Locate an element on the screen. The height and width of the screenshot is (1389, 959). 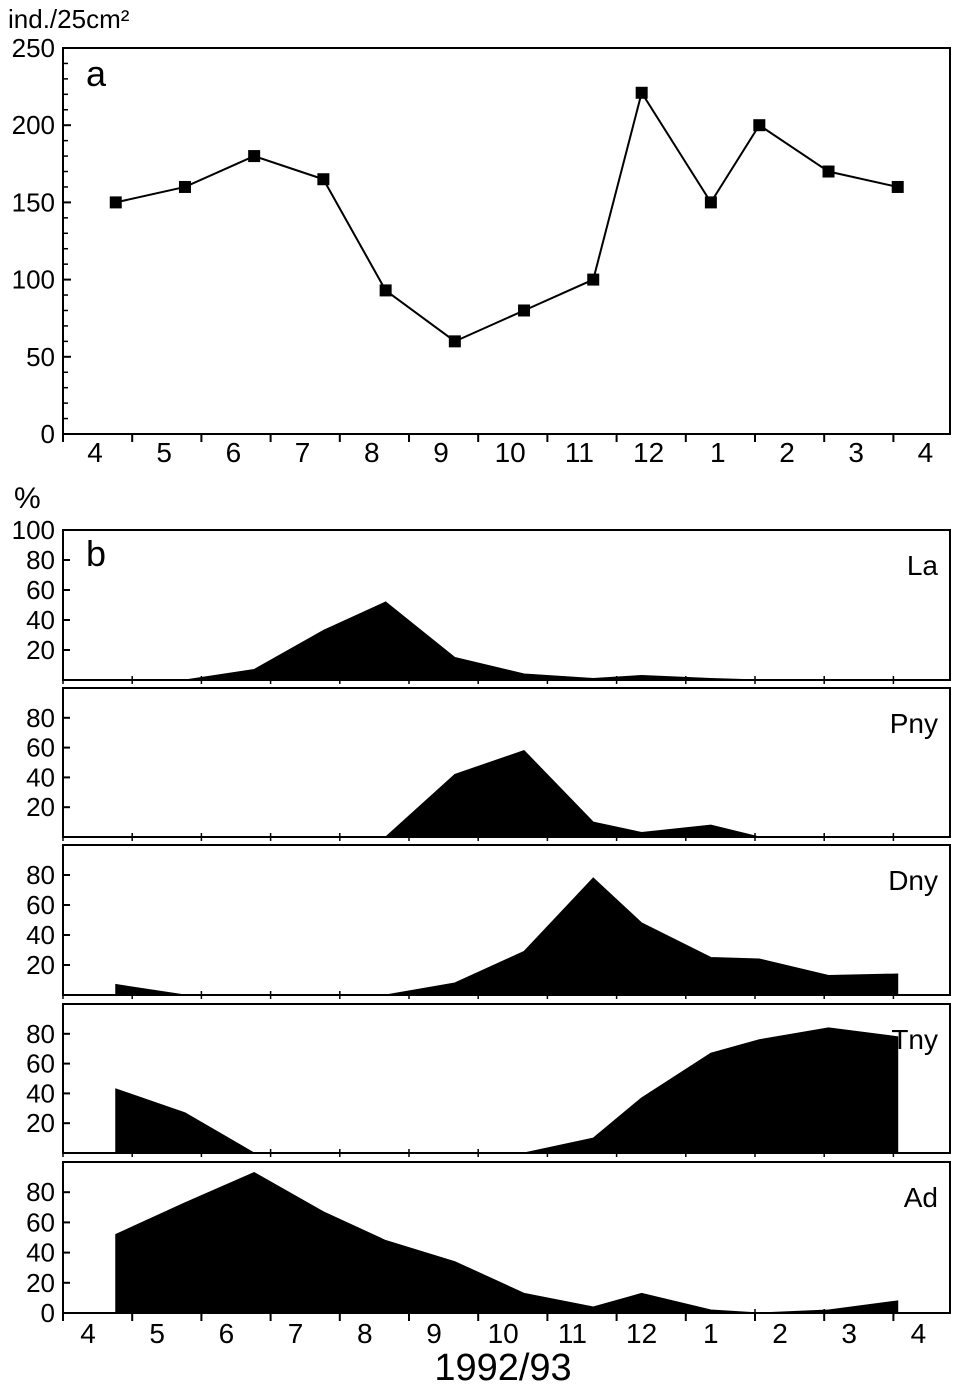
series-label: Pny is located at coordinates (914, 723).